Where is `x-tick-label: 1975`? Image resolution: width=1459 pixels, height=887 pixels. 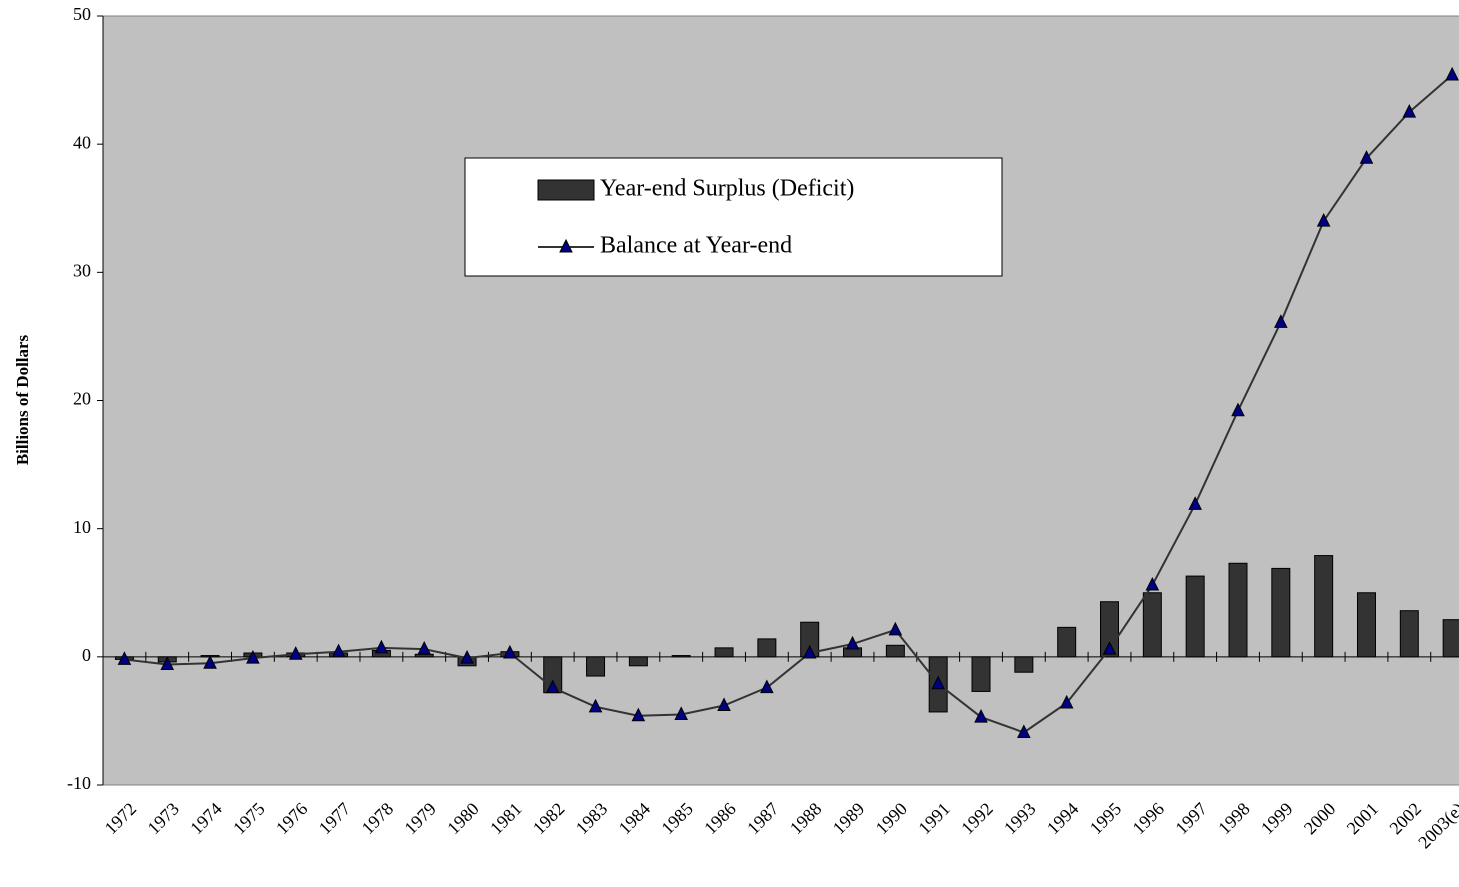
x-tick-label: 1975 is located at coordinates (249, 819).